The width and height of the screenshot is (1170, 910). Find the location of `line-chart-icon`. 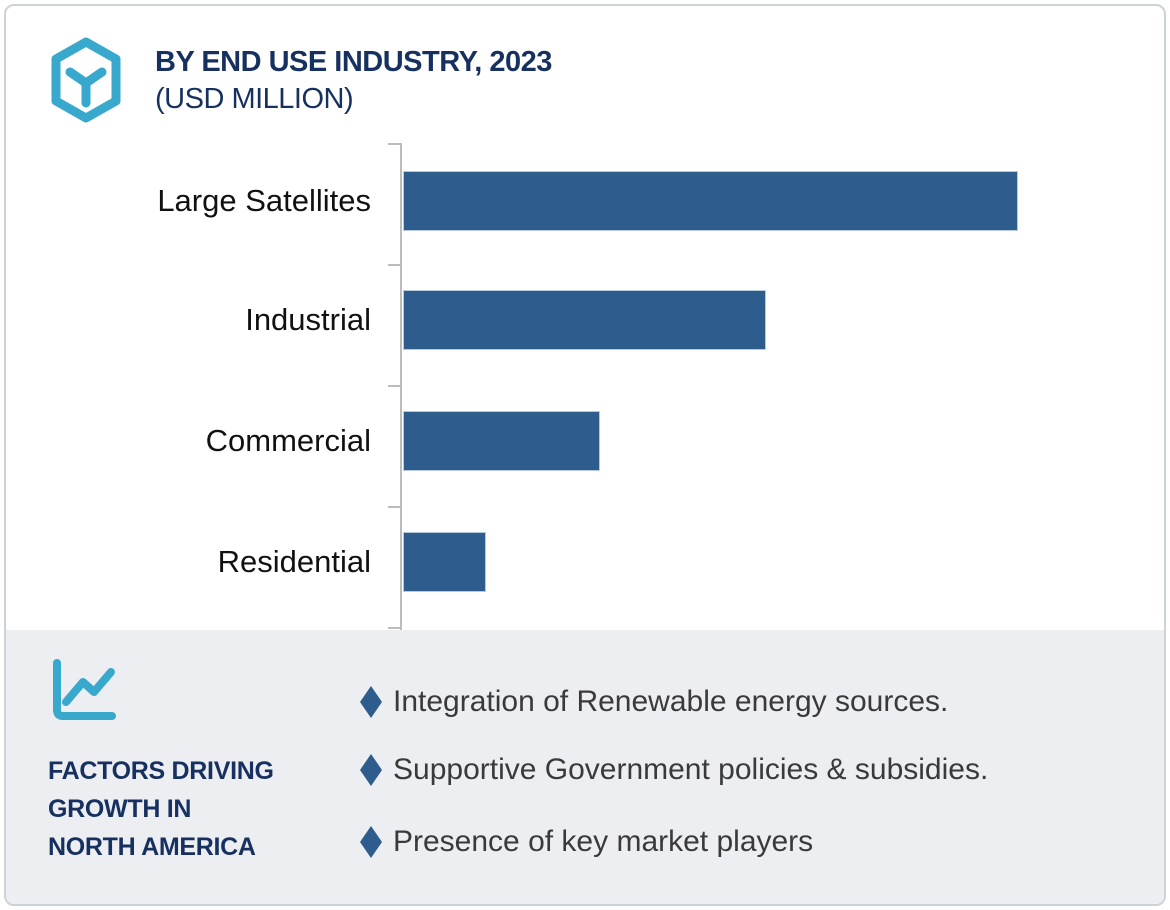

line-chart-icon is located at coordinates (84, 689).